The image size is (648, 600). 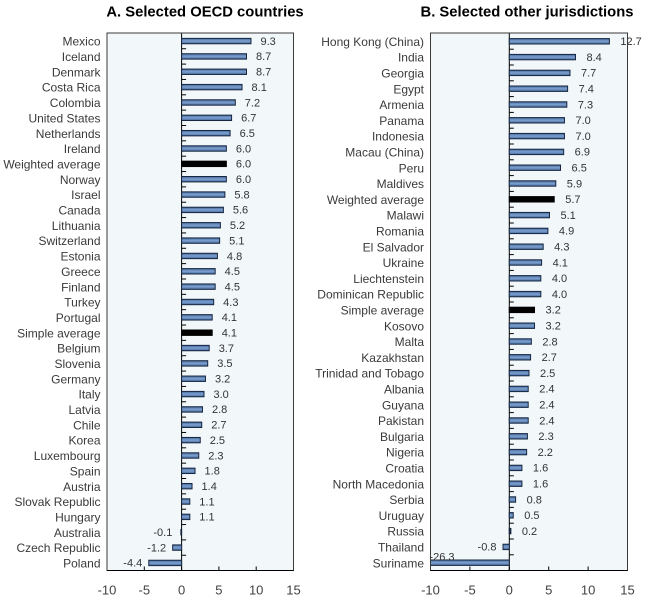 What do you see at coordinates (566, 232) in the screenshot?
I see `svg-text: 4.9` at bounding box center [566, 232].